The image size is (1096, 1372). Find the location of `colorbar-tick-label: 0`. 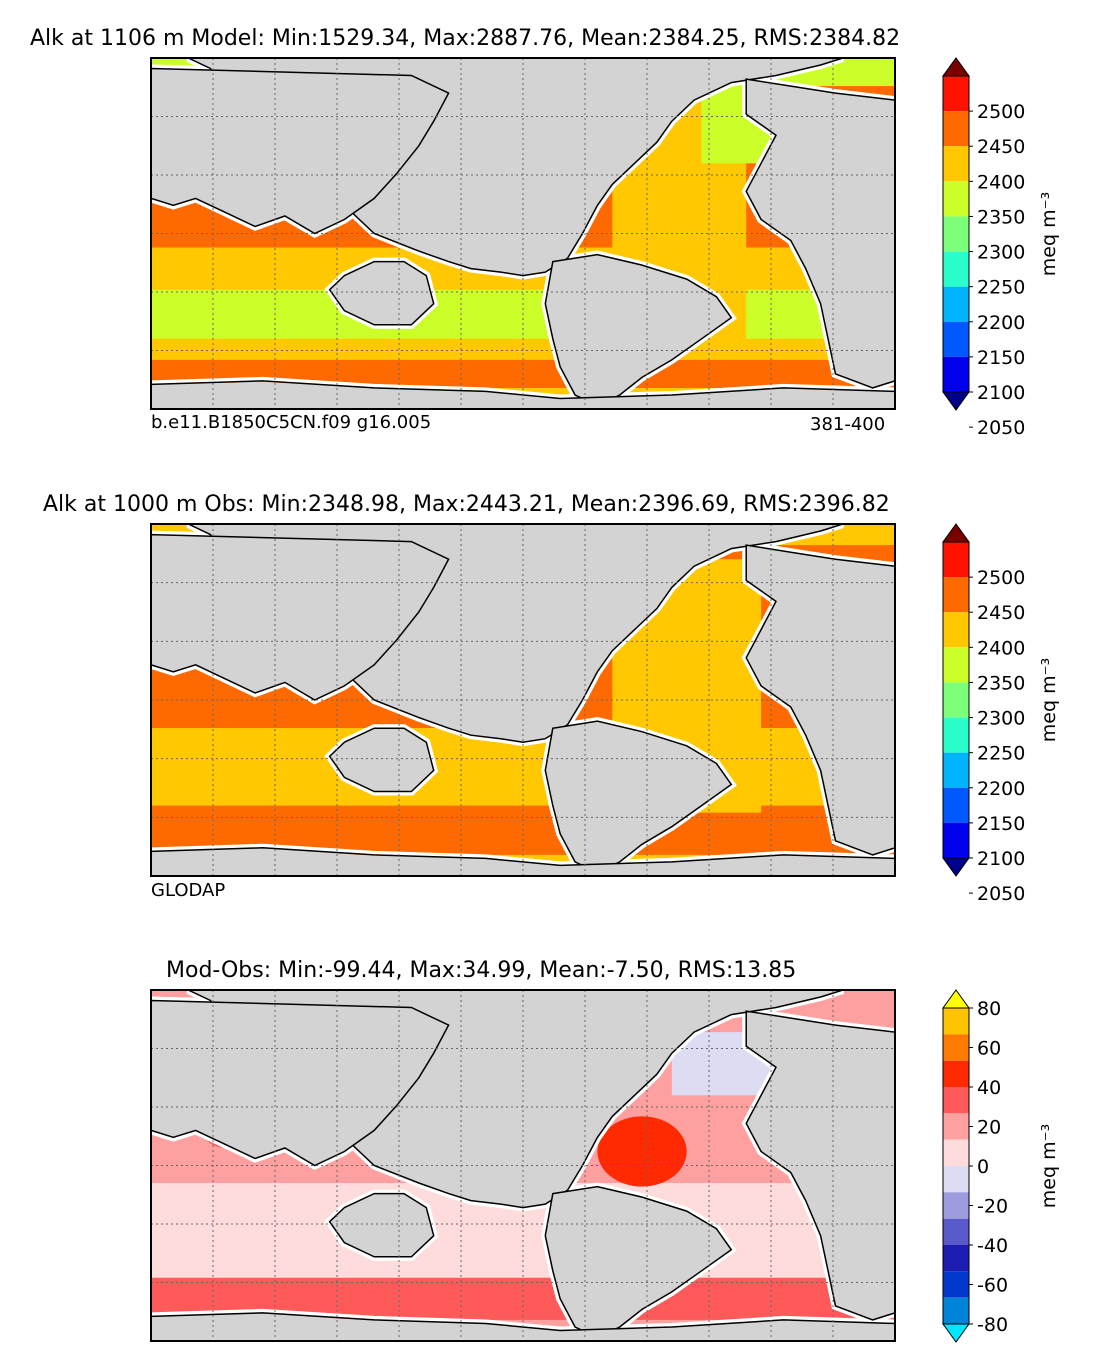

colorbar-tick-label: 0 is located at coordinates (983, 1167).